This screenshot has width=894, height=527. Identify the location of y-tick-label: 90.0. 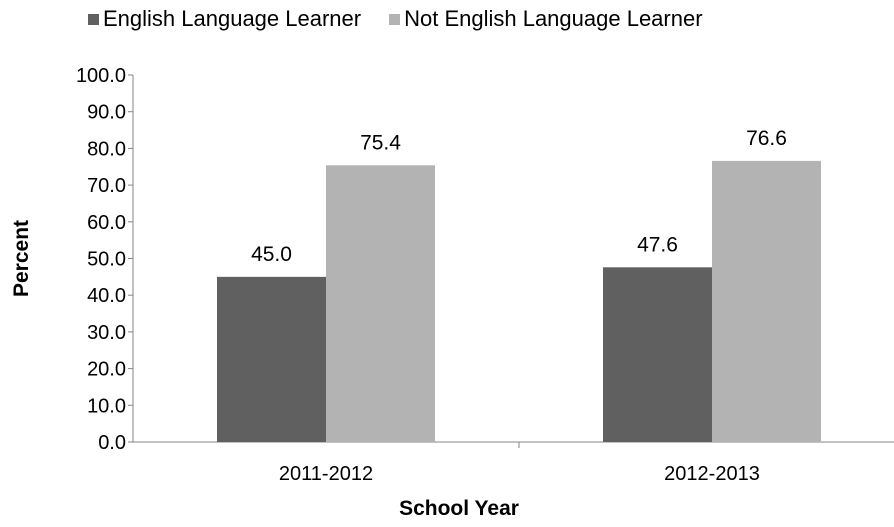
(106, 113).